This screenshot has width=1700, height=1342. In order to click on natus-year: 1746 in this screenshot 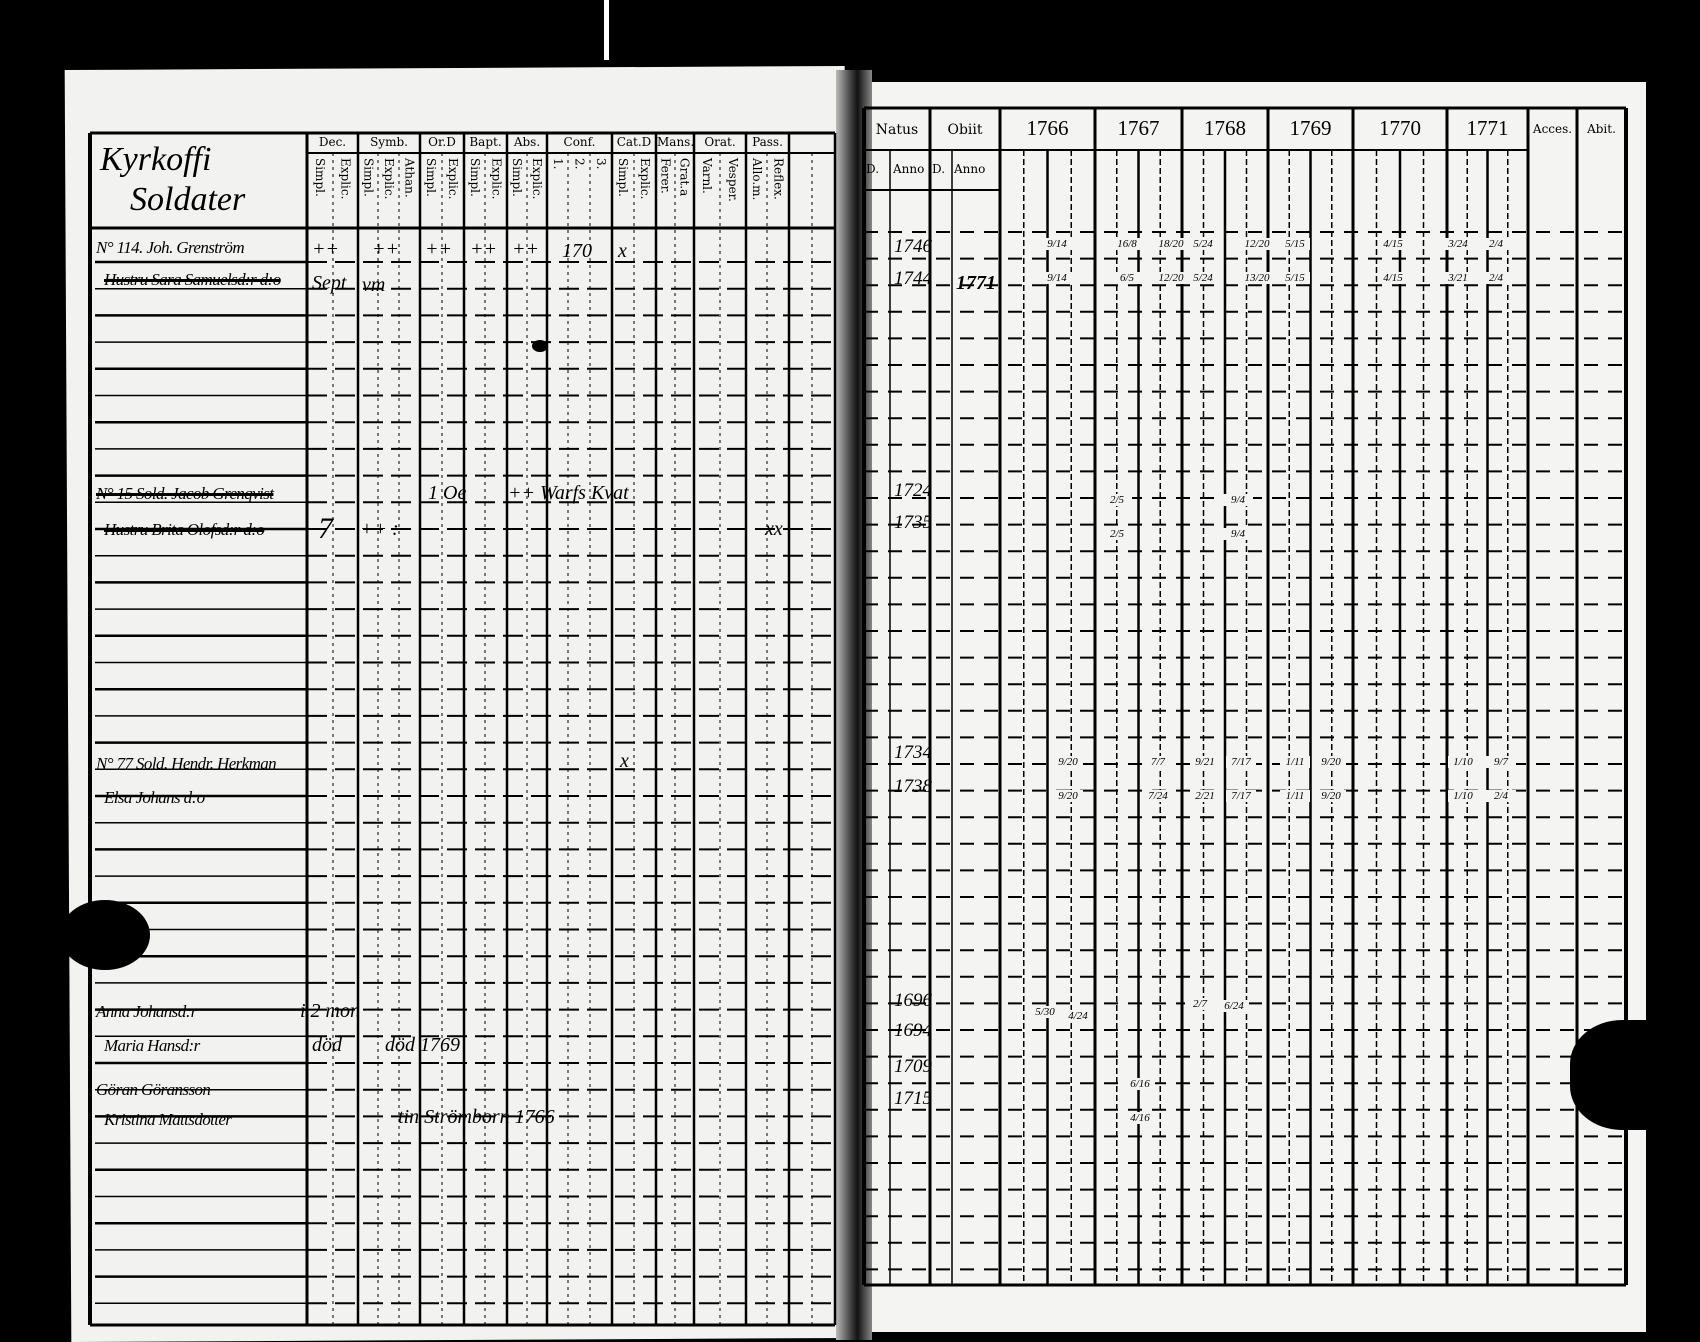, I will do `click(913, 246)`.